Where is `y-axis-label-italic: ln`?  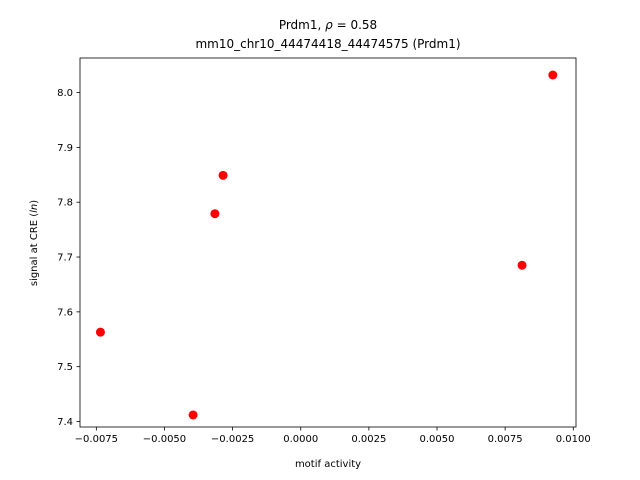 y-axis-label-italic: ln is located at coordinates (34, 208).